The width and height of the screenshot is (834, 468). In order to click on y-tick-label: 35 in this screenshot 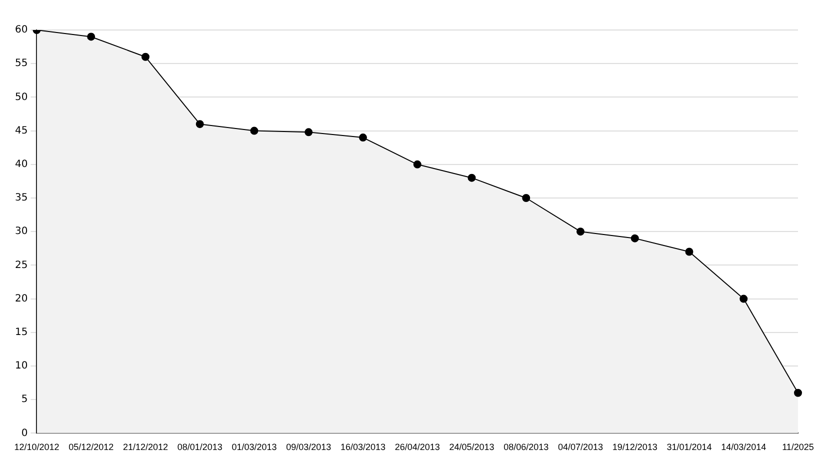, I will do `click(21, 198)`.